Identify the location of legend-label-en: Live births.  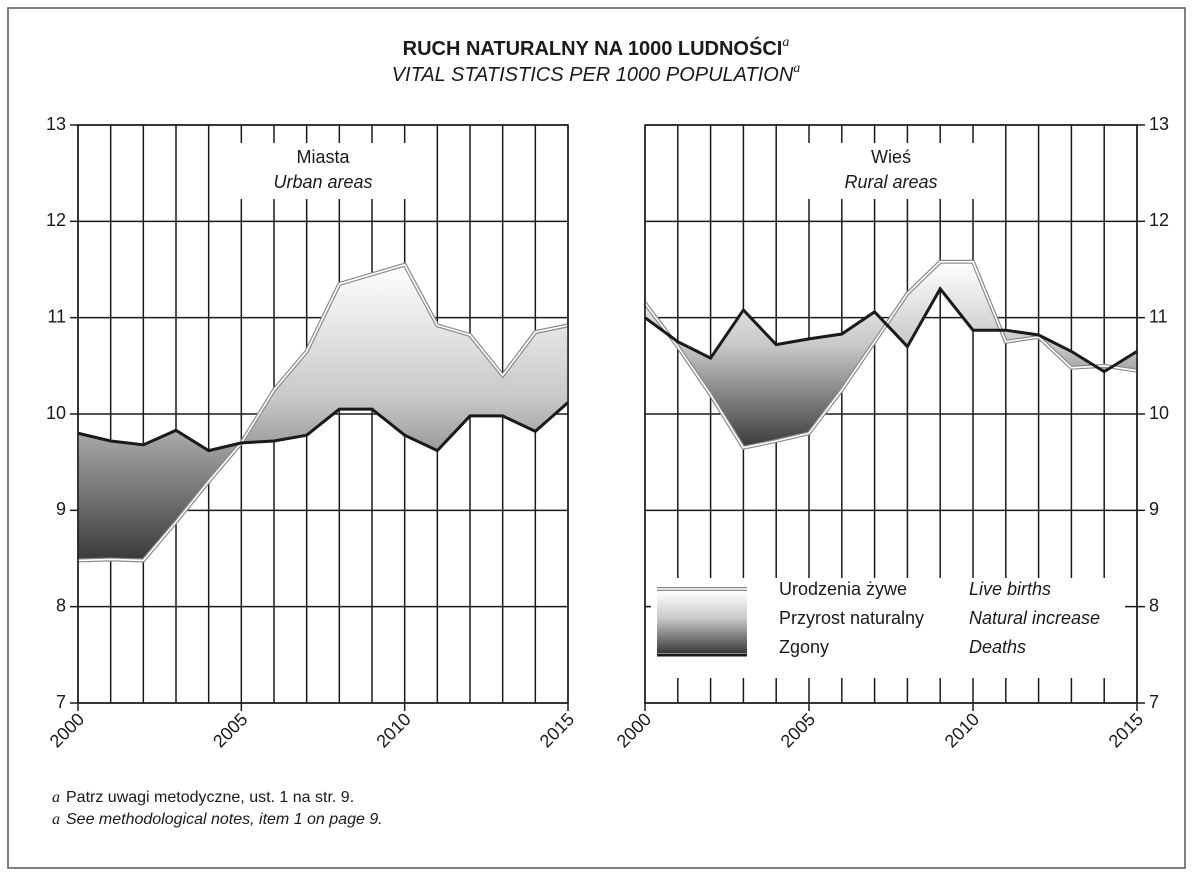
(1010, 589).